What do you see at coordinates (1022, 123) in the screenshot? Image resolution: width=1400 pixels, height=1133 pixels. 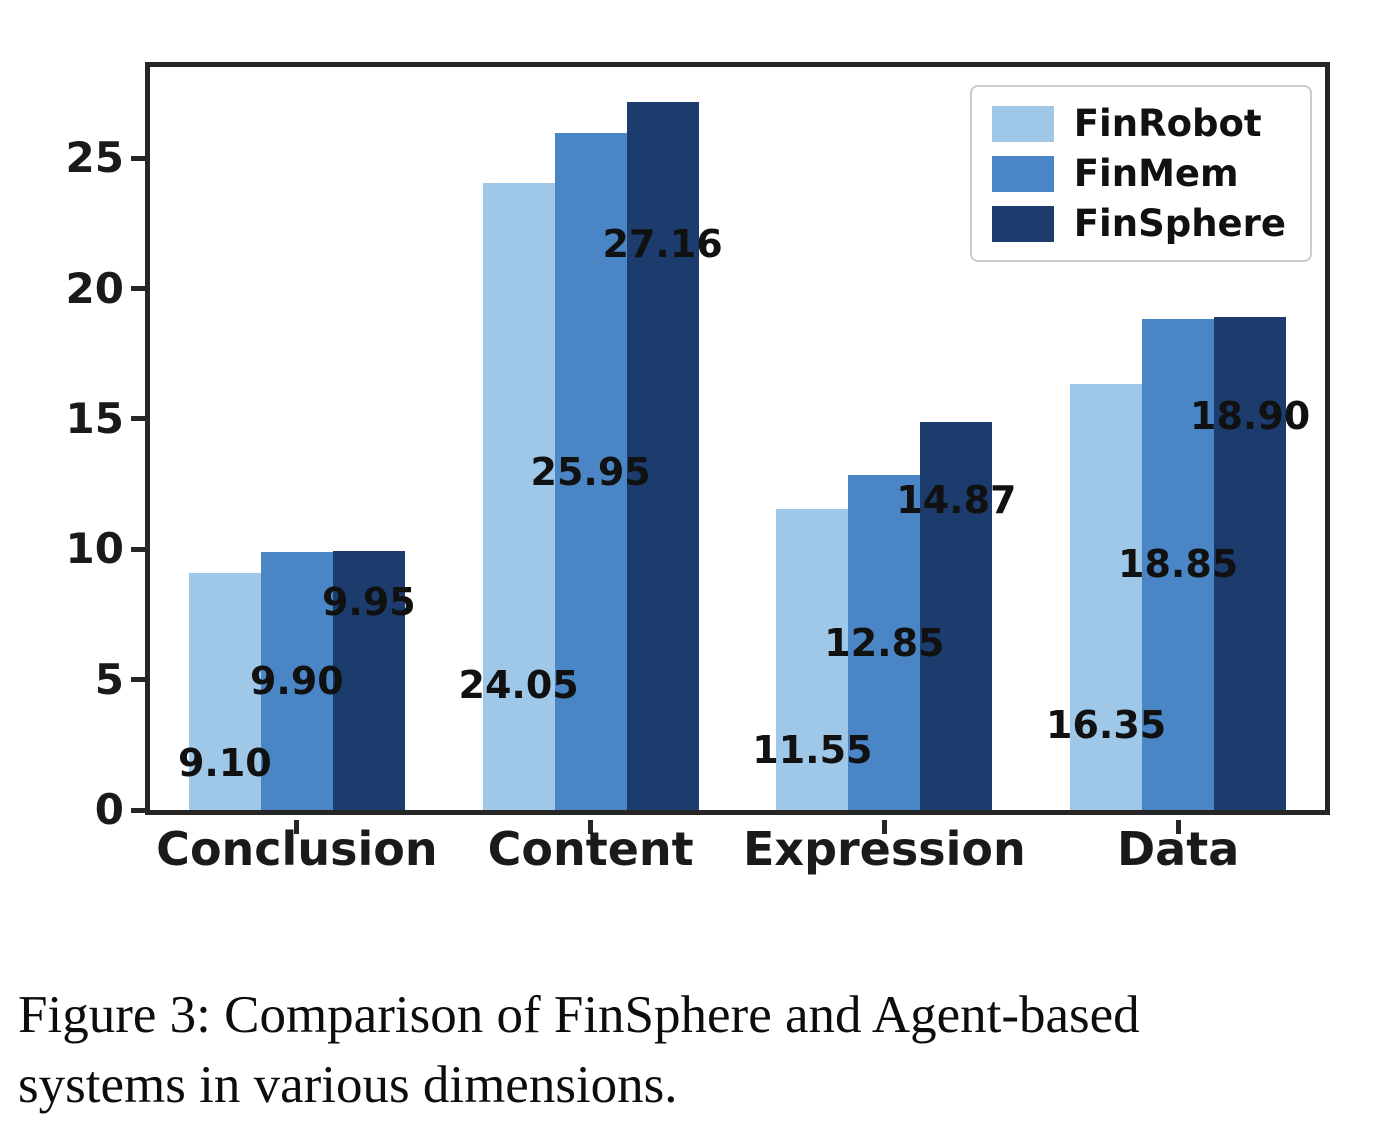 I see `legend-swatch-finrobot` at bounding box center [1022, 123].